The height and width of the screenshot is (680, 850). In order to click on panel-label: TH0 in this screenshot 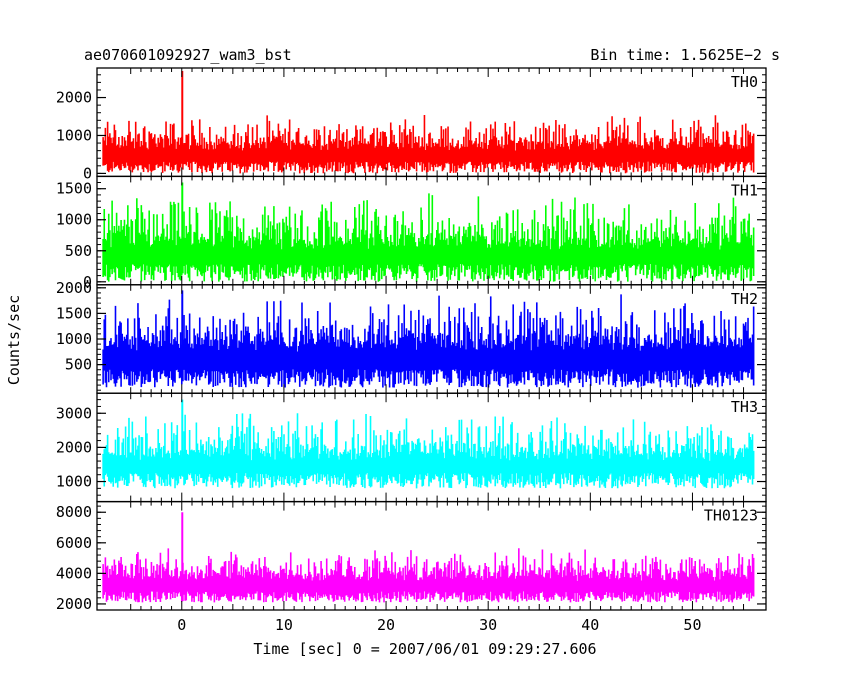, I will do `click(744, 82)`.